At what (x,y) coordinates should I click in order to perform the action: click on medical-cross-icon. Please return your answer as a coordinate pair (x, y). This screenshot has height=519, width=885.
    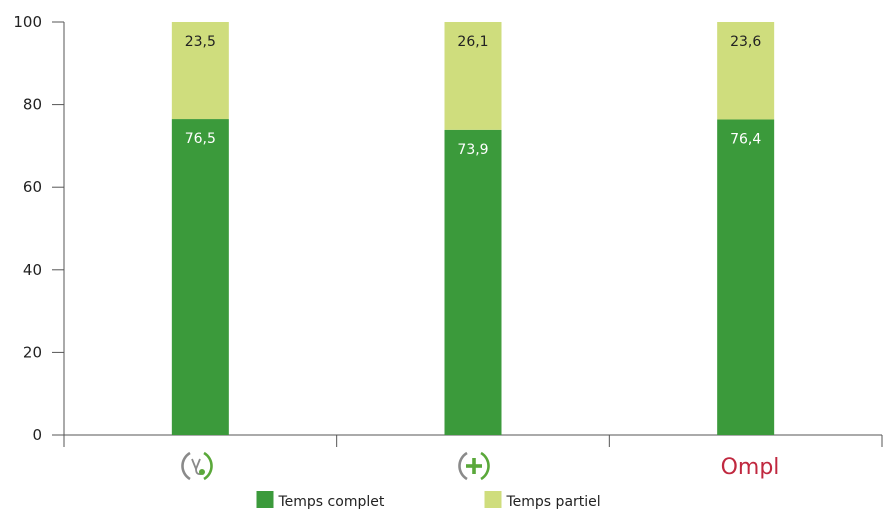
    Looking at the image, I should click on (474, 466).